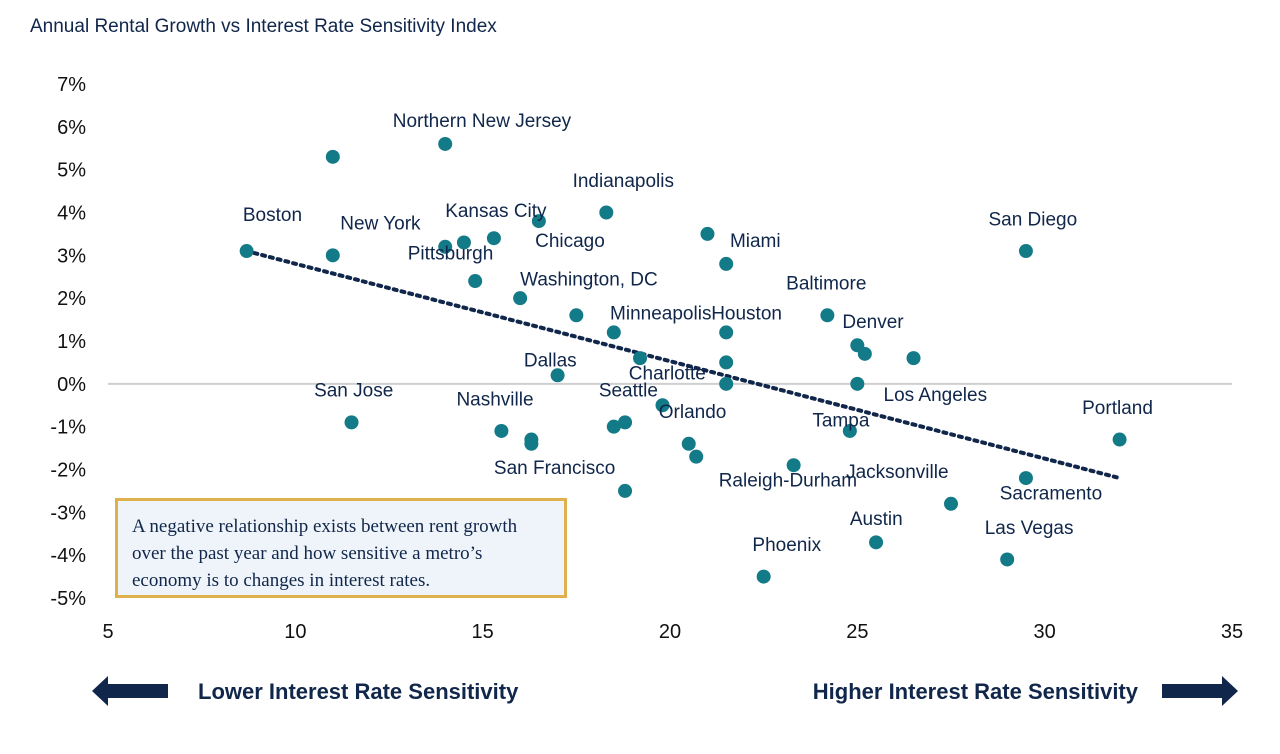  What do you see at coordinates (1029, 528) in the screenshot?
I see `point-label: Las Vegas` at bounding box center [1029, 528].